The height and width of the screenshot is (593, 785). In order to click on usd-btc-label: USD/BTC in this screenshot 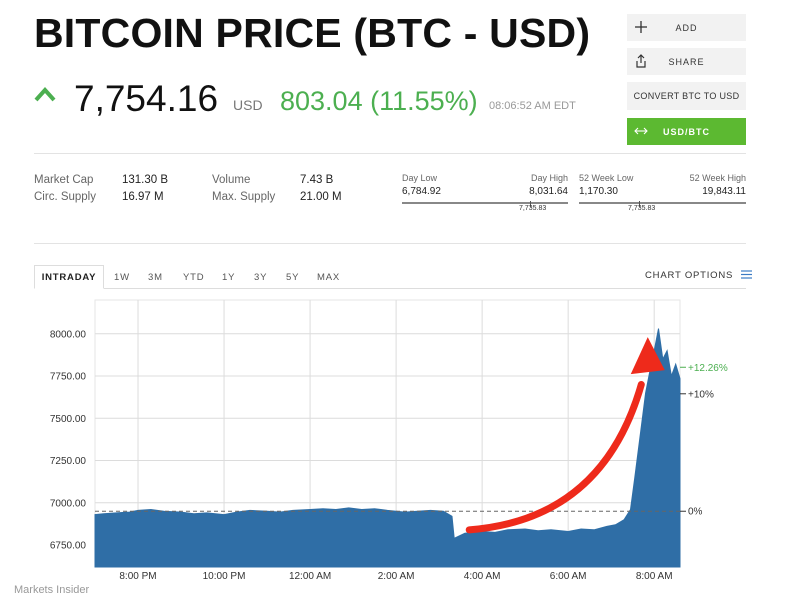, I will do `click(686, 131)`.